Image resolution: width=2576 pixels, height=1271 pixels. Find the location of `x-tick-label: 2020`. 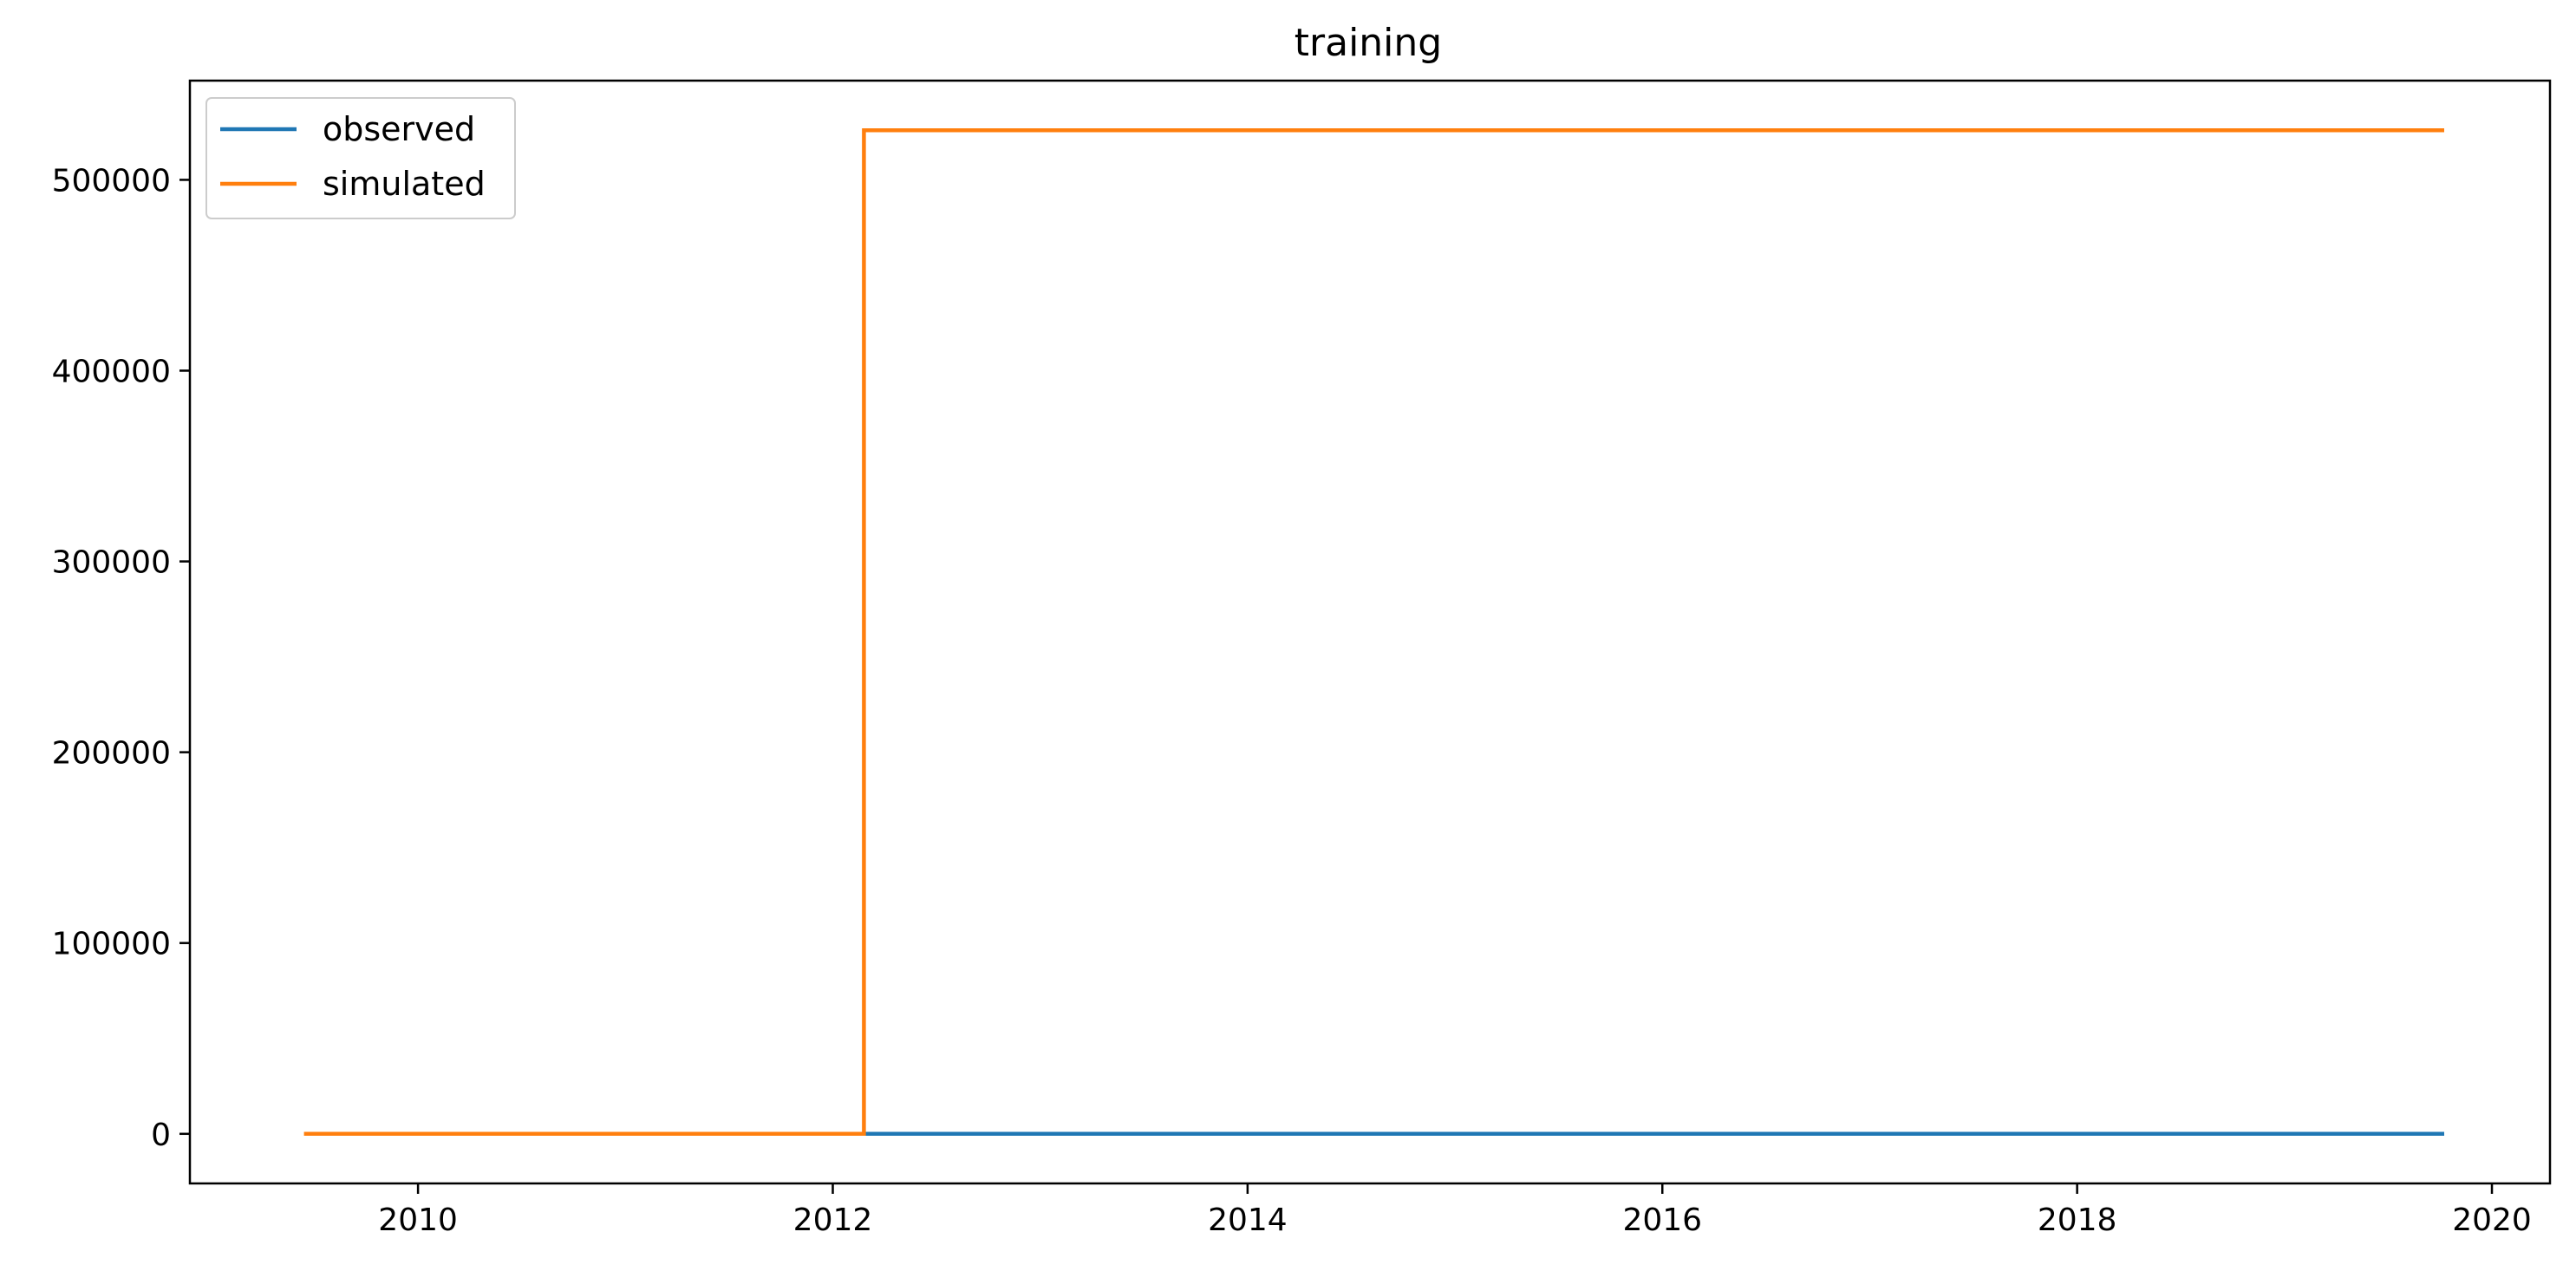

x-tick-label: 2020 is located at coordinates (2492, 1220).